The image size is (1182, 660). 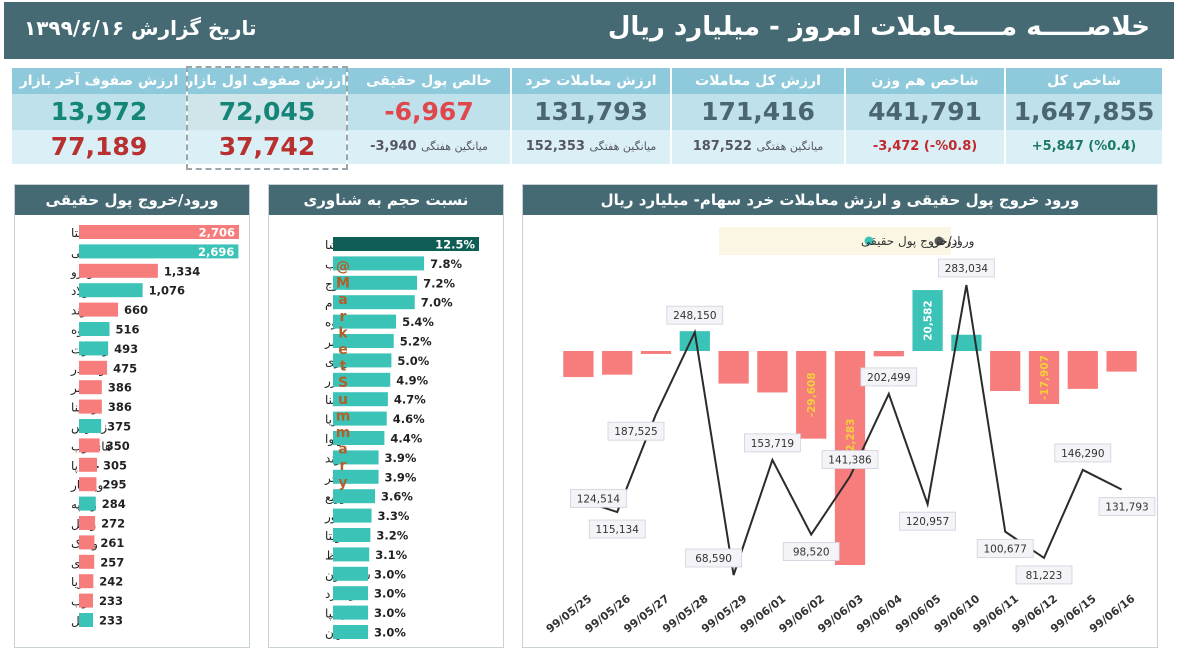 I want to click on kpi-weekly-average: میانگین هفتگی 152,353, so click(x=591, y=147).